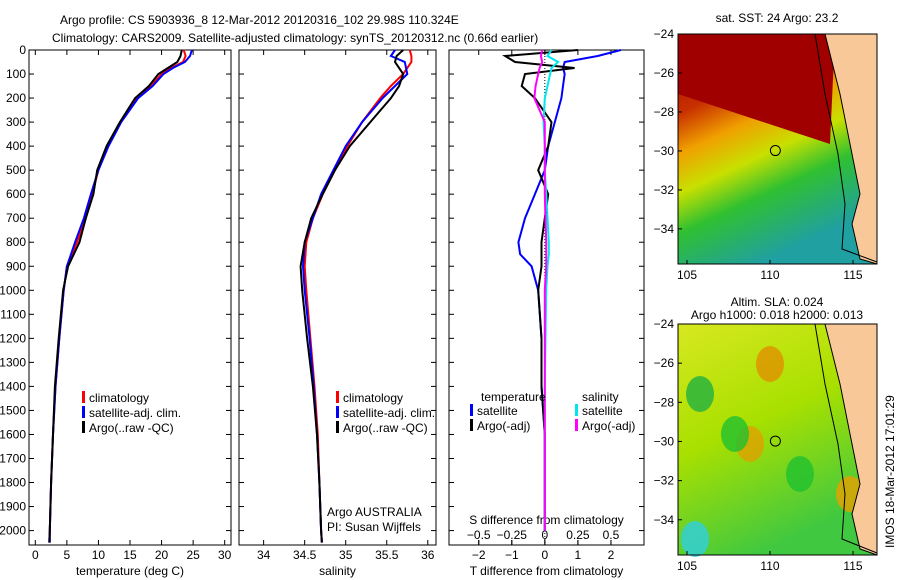 The image size is (900, 580). I want to click on y-tick-label: 1700, so click(13, 458).